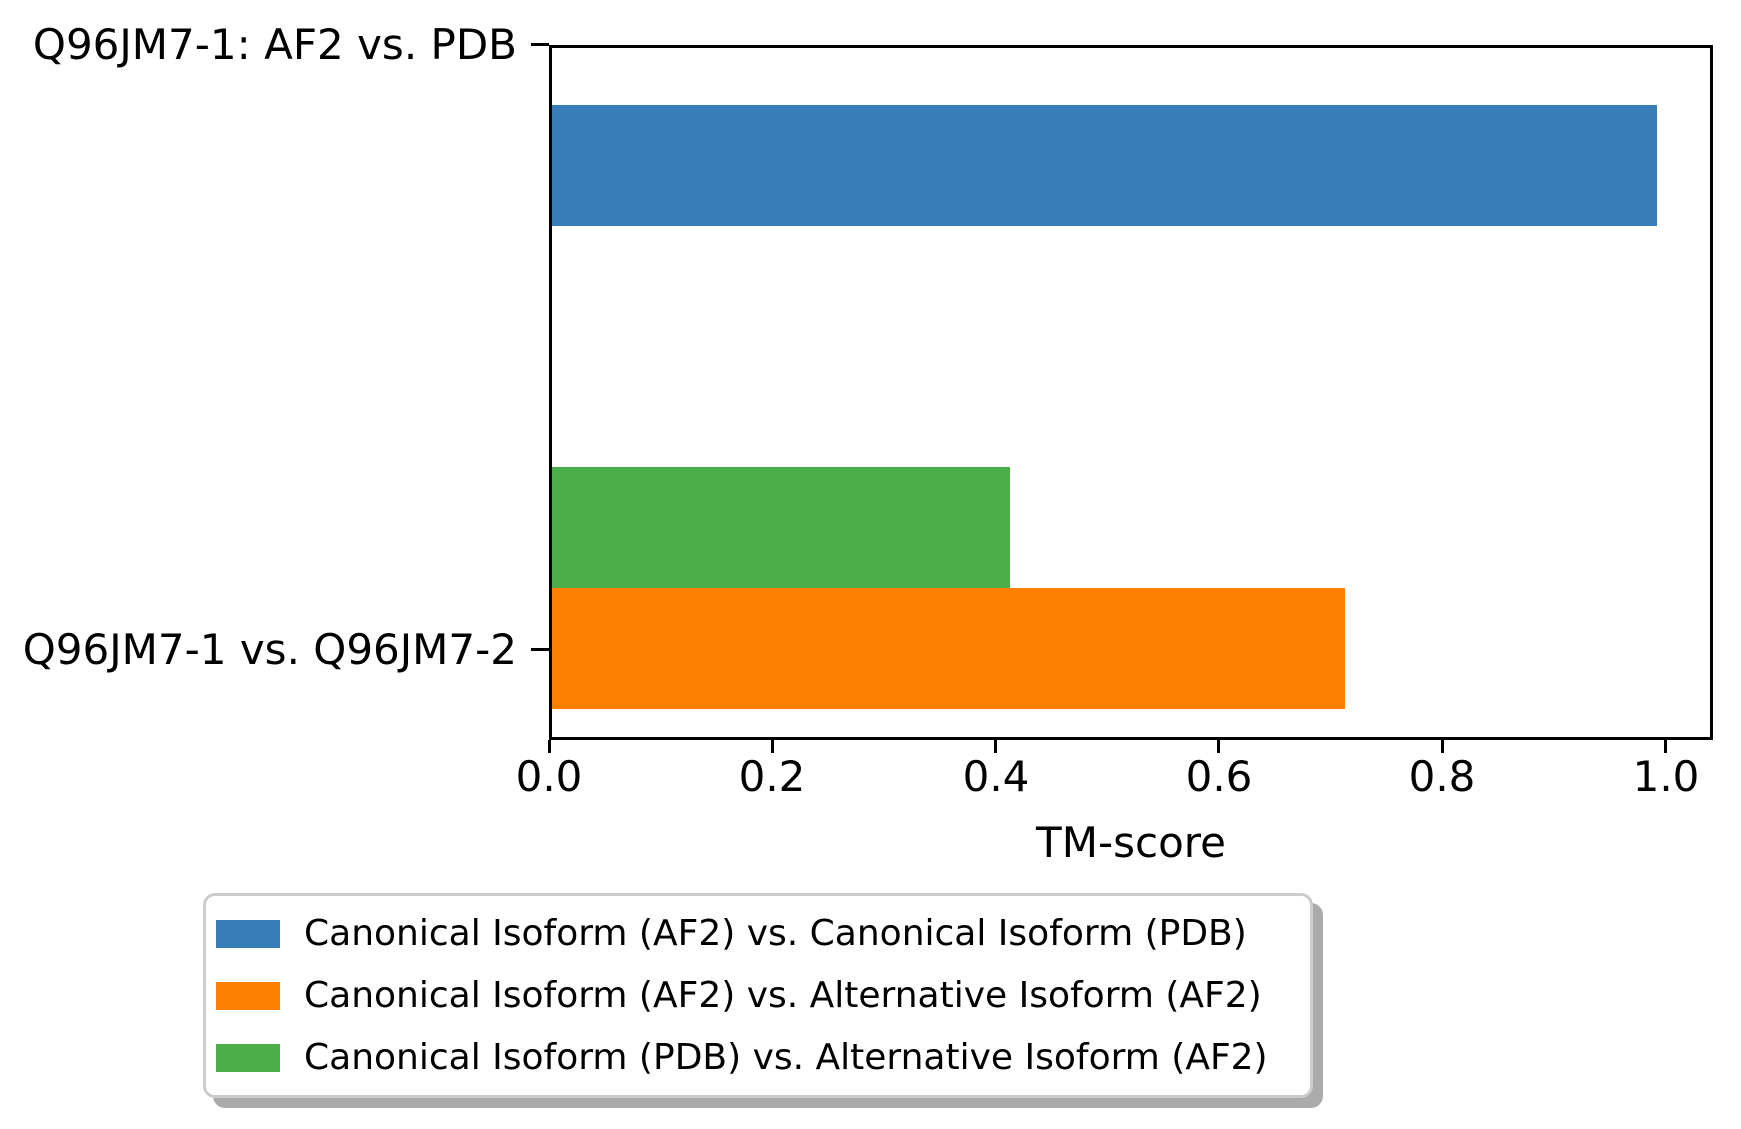 The width and height of the screenshot is (1741, 1129). Describe the element at coordinates (274, 44) in the screenshot. I see `y-tick-label: Q96JM7-1: AF2 vs. PDB` at that location.